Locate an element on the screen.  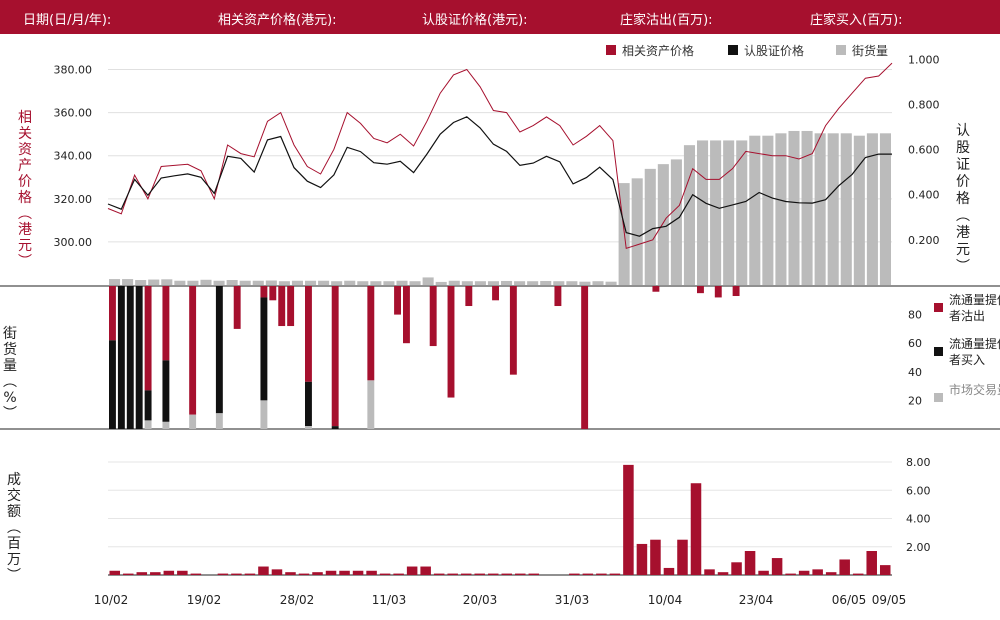
y-left-axis-label-char: 价 is located at coordinates (25, 182).